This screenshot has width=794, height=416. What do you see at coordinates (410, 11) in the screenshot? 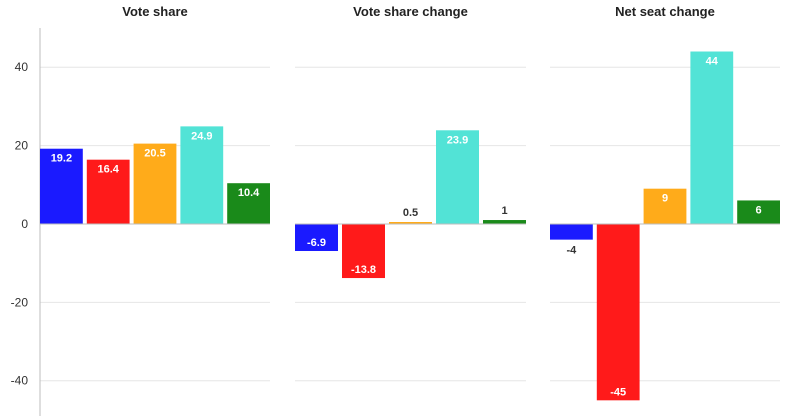
I see `panel-title: Vote share change` at bounding box center [410, 11].